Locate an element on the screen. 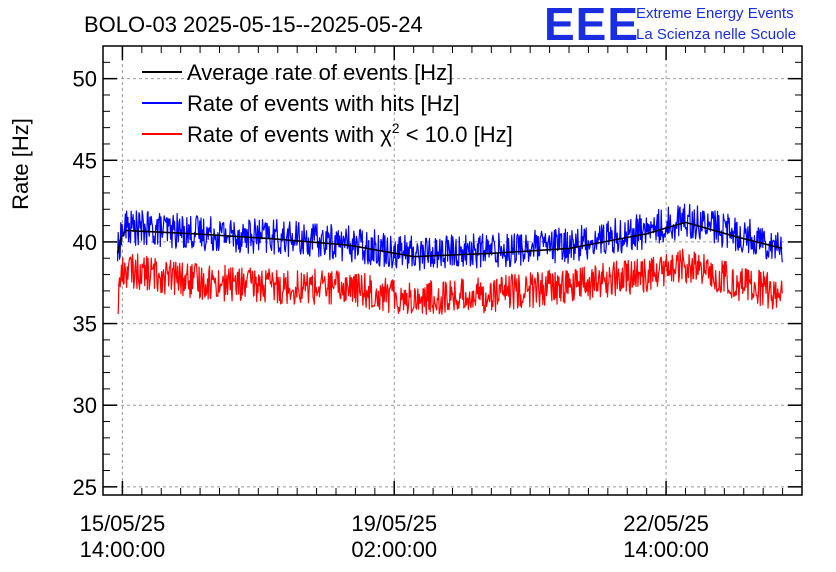 This screenshot has height=572, width=836. legend-label-average: Average rate of events [Hz] is located at coordinates (320, 72).